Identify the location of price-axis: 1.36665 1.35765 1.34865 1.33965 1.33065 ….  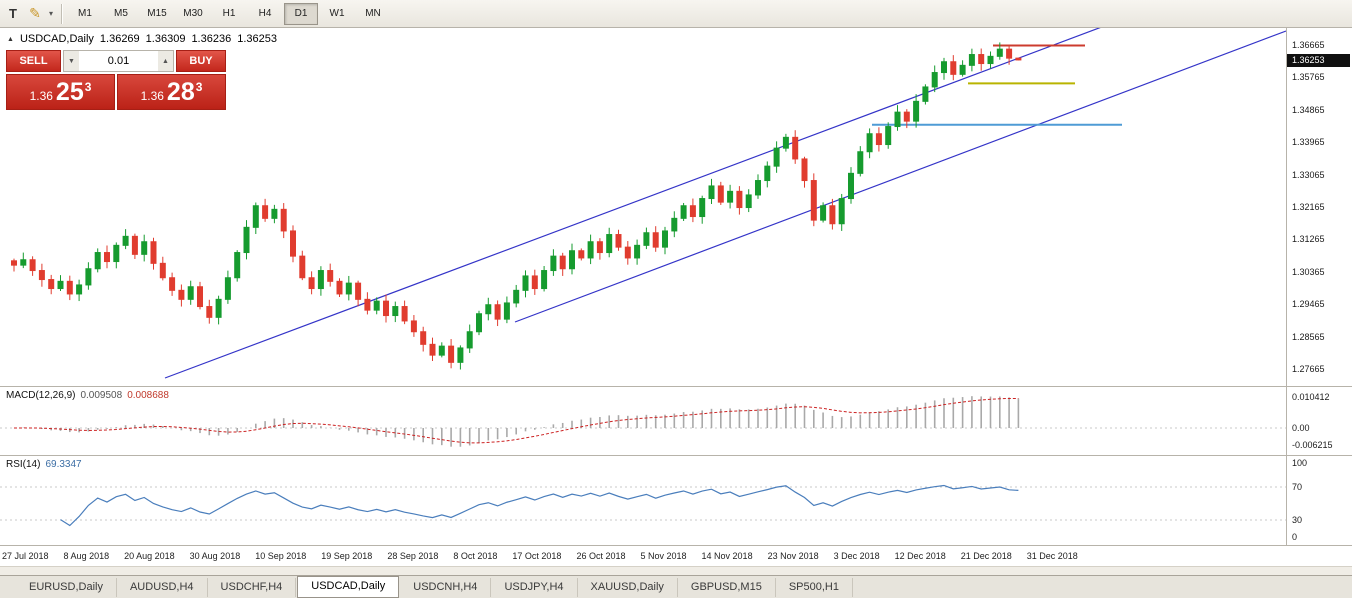
(1319, 207).